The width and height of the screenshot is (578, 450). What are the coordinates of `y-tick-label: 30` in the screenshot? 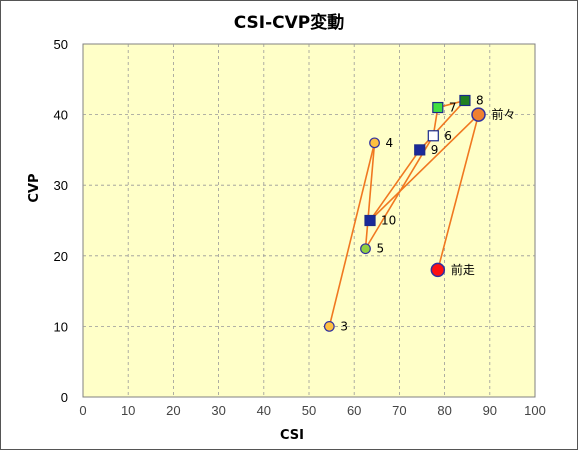 It's located at (61, 185).